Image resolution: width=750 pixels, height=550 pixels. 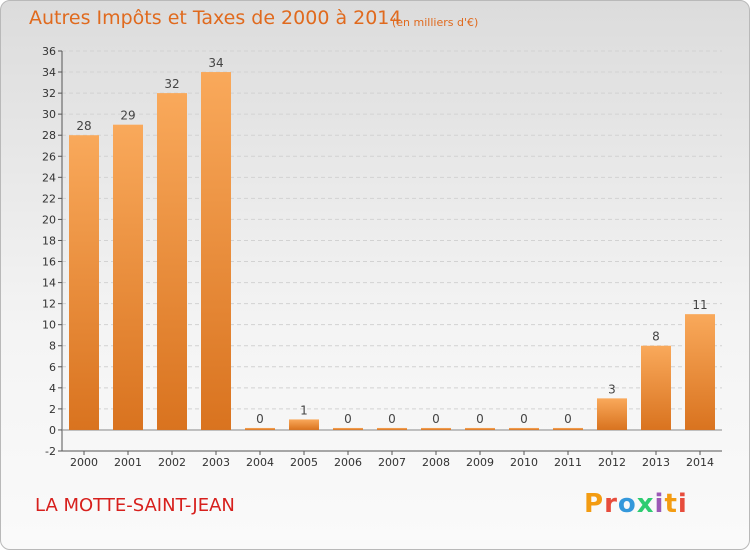 What do you see at coordinates (127, 116) in the screenshot?
I see `data-label: 29` at bounding box center [127, 116].